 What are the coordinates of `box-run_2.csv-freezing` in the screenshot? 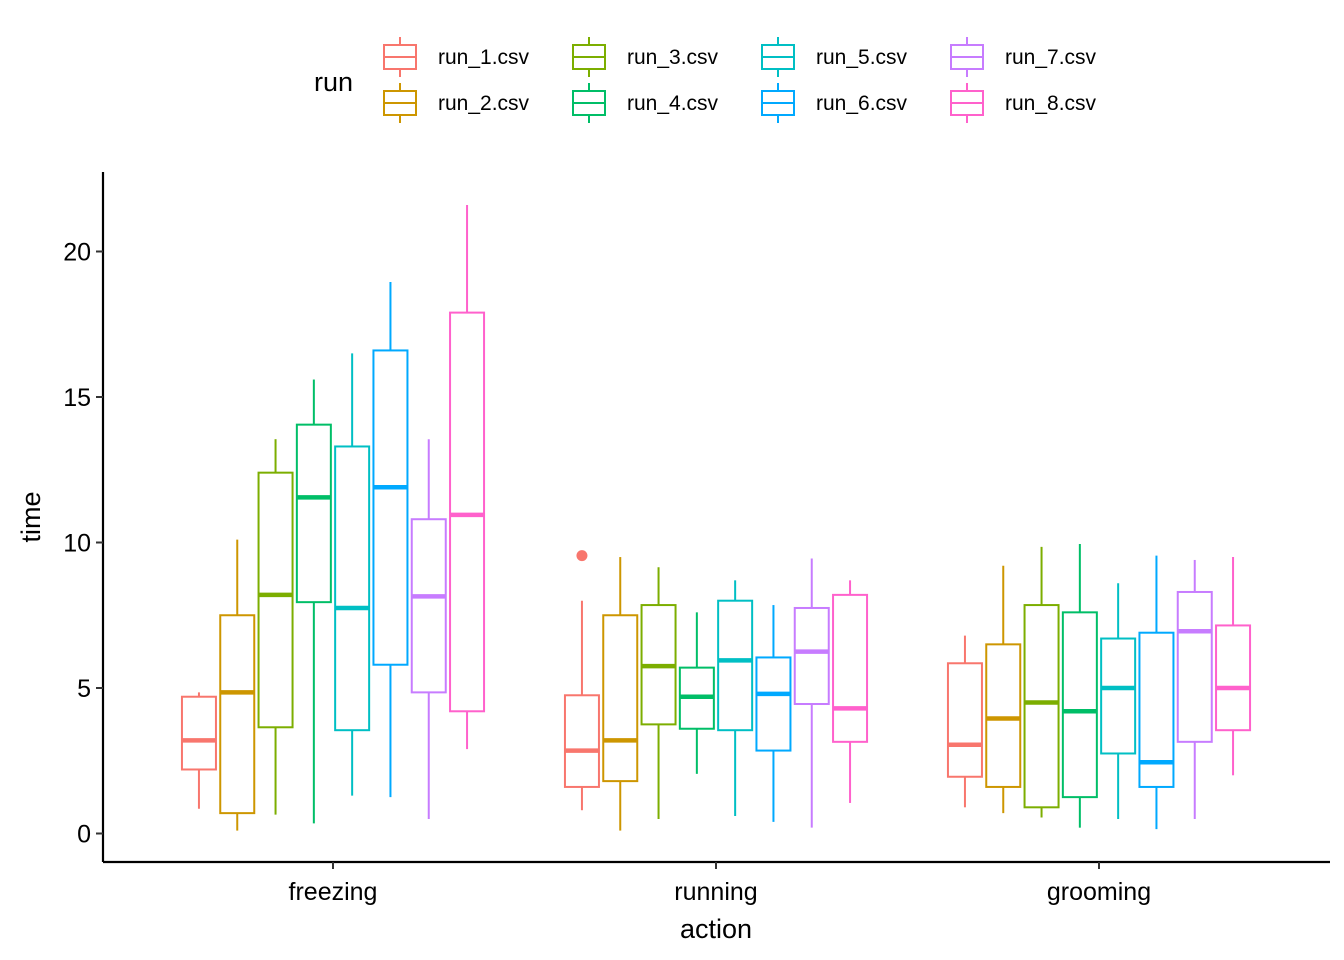 It's located at (237, 685).